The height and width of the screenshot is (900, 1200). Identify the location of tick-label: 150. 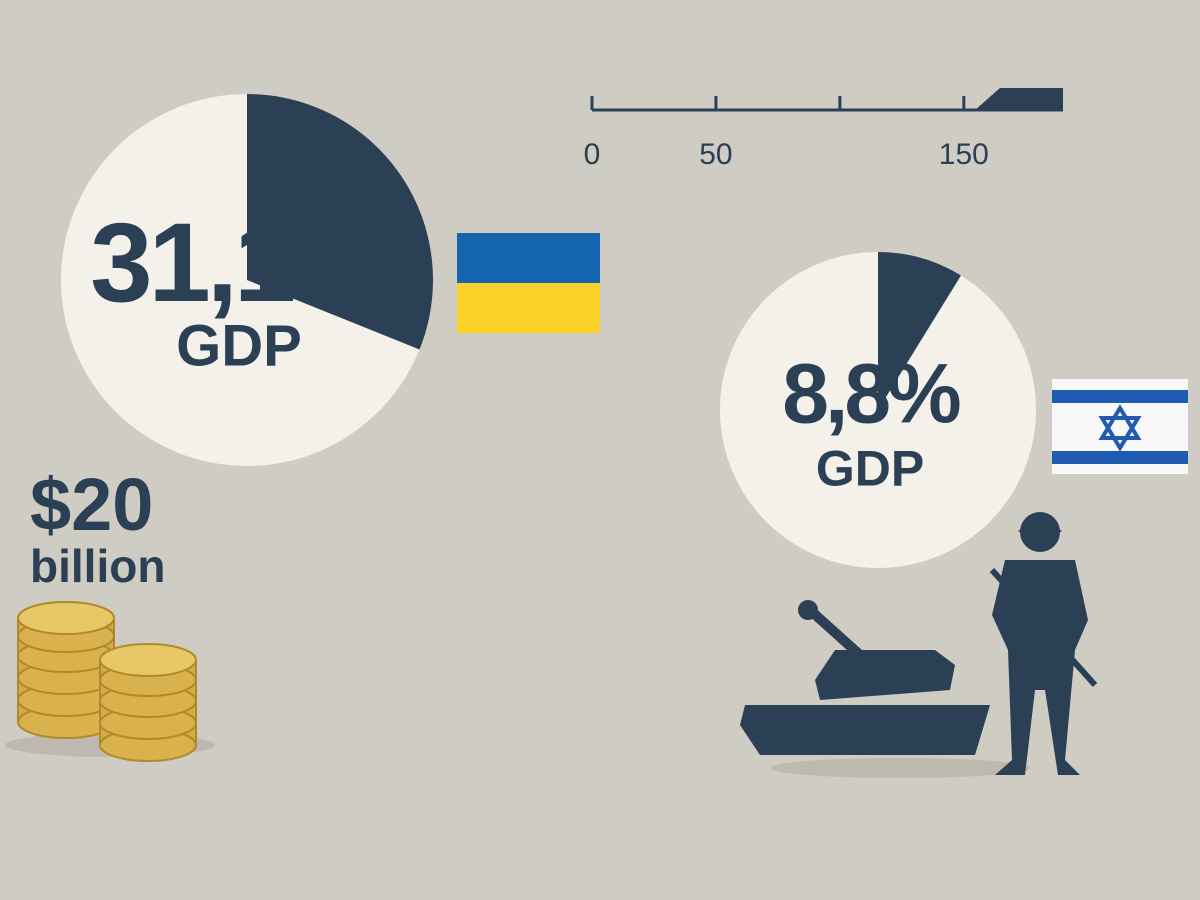
(964, 154).